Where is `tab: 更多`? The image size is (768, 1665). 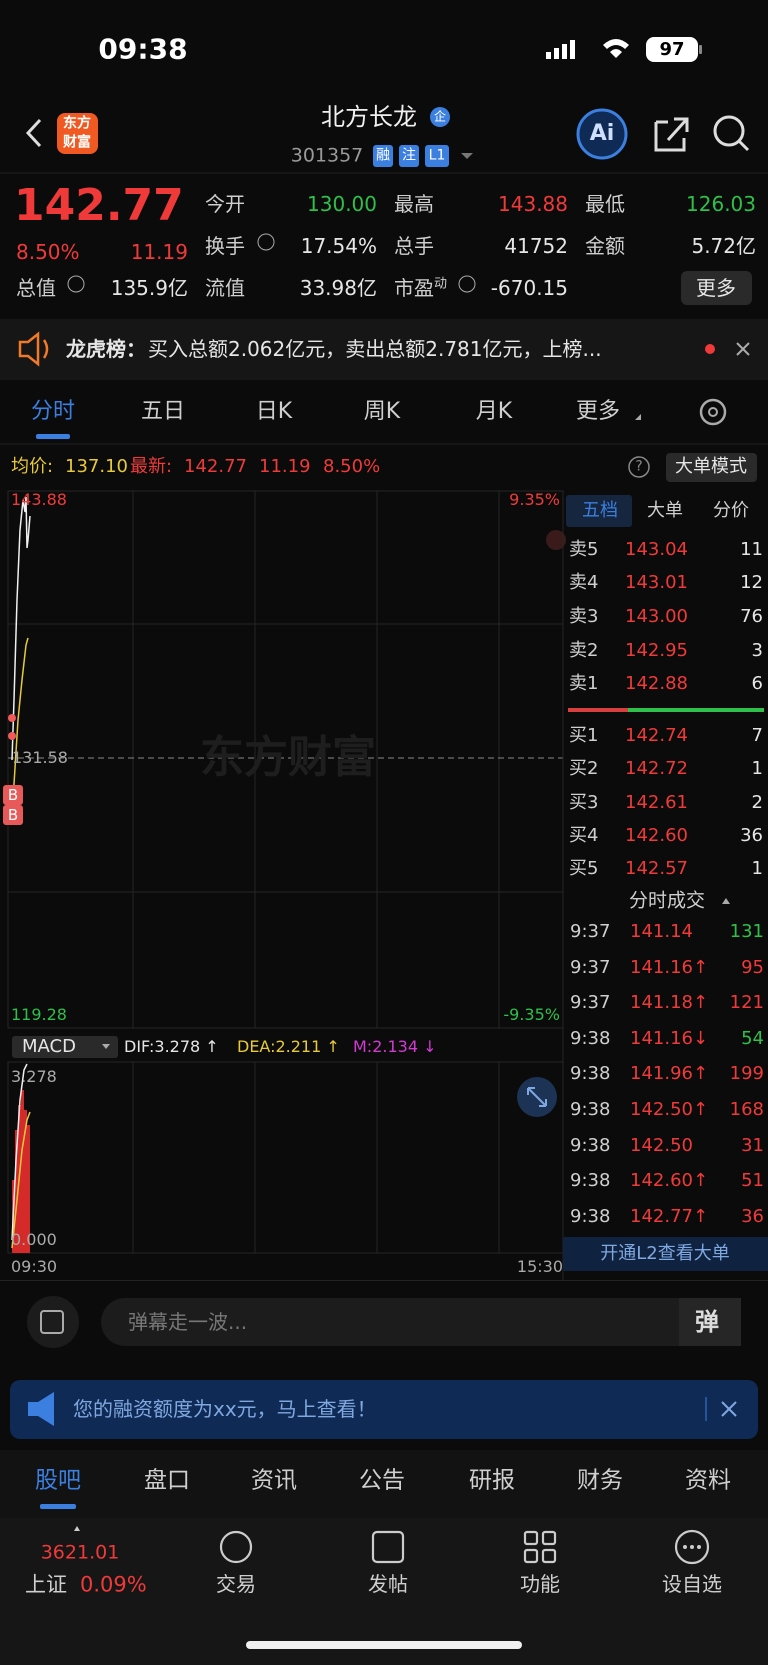
tab: 更多 is located at coordinates (598, 411).